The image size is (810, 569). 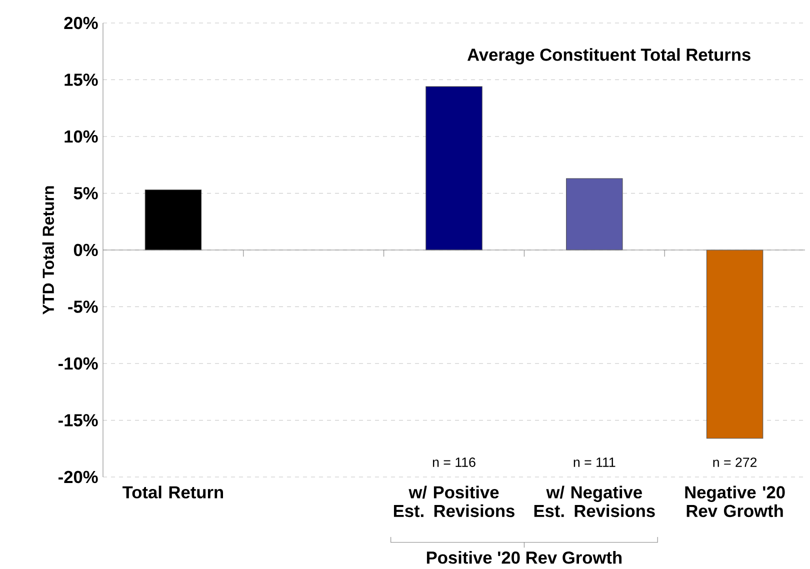 What do you see at coordinates (81, 23) in the screenshot?
I see `y-tick-label: 20%` at bounding box center [81, 23].